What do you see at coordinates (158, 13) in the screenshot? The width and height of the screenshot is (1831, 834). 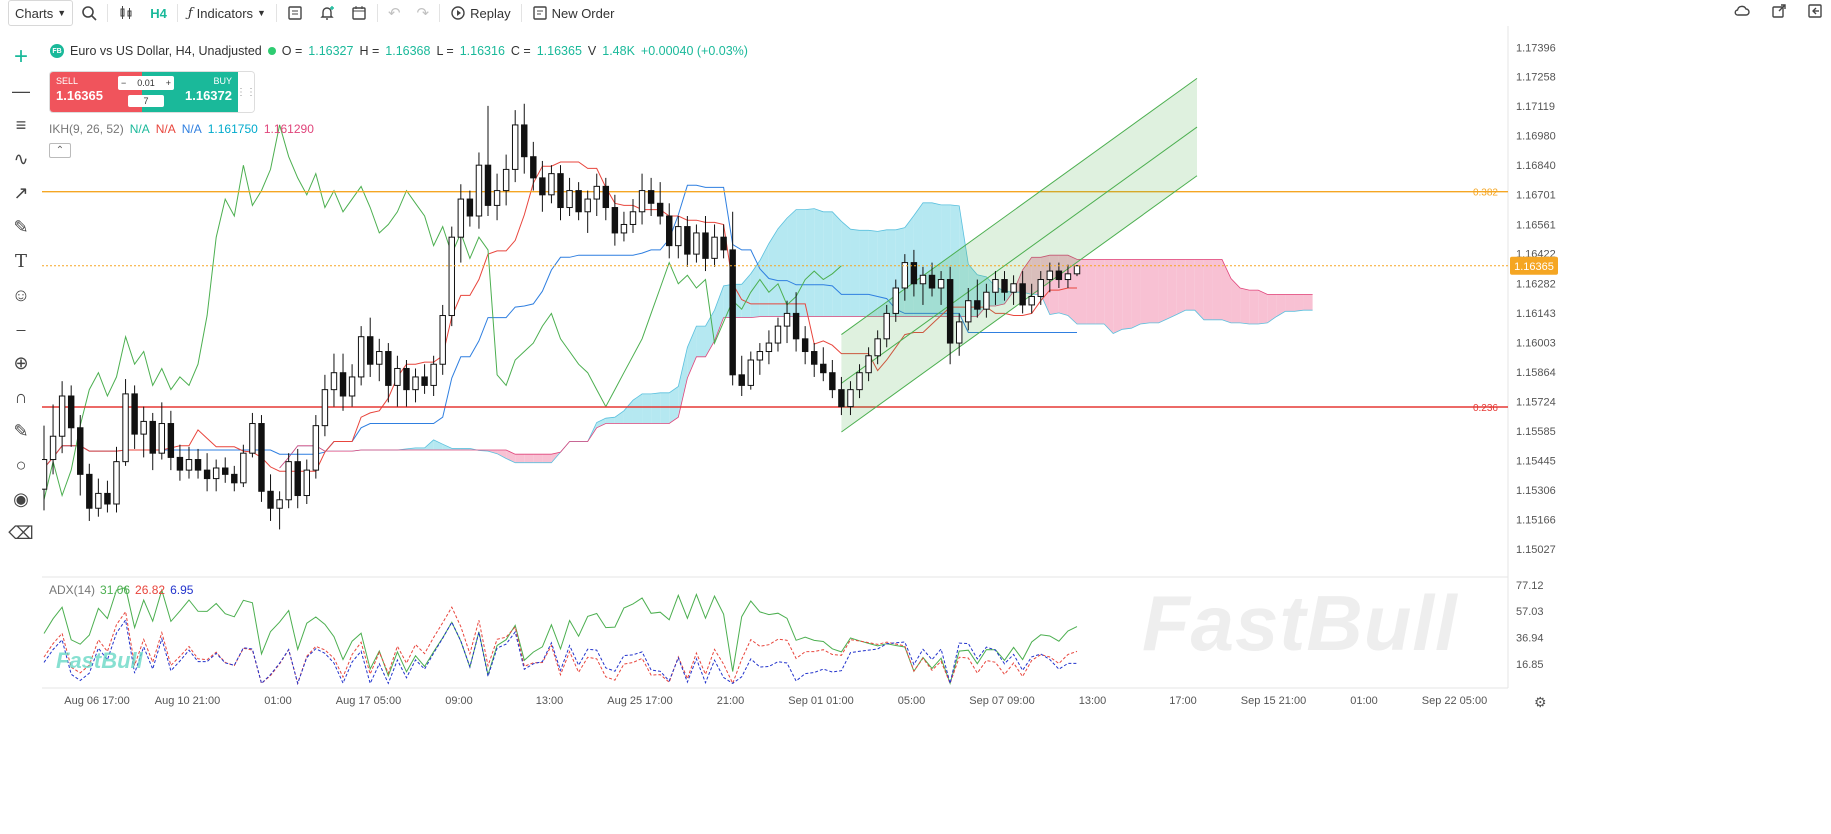 I see `timeframe-button: H4` at bounding box center [158, 13].